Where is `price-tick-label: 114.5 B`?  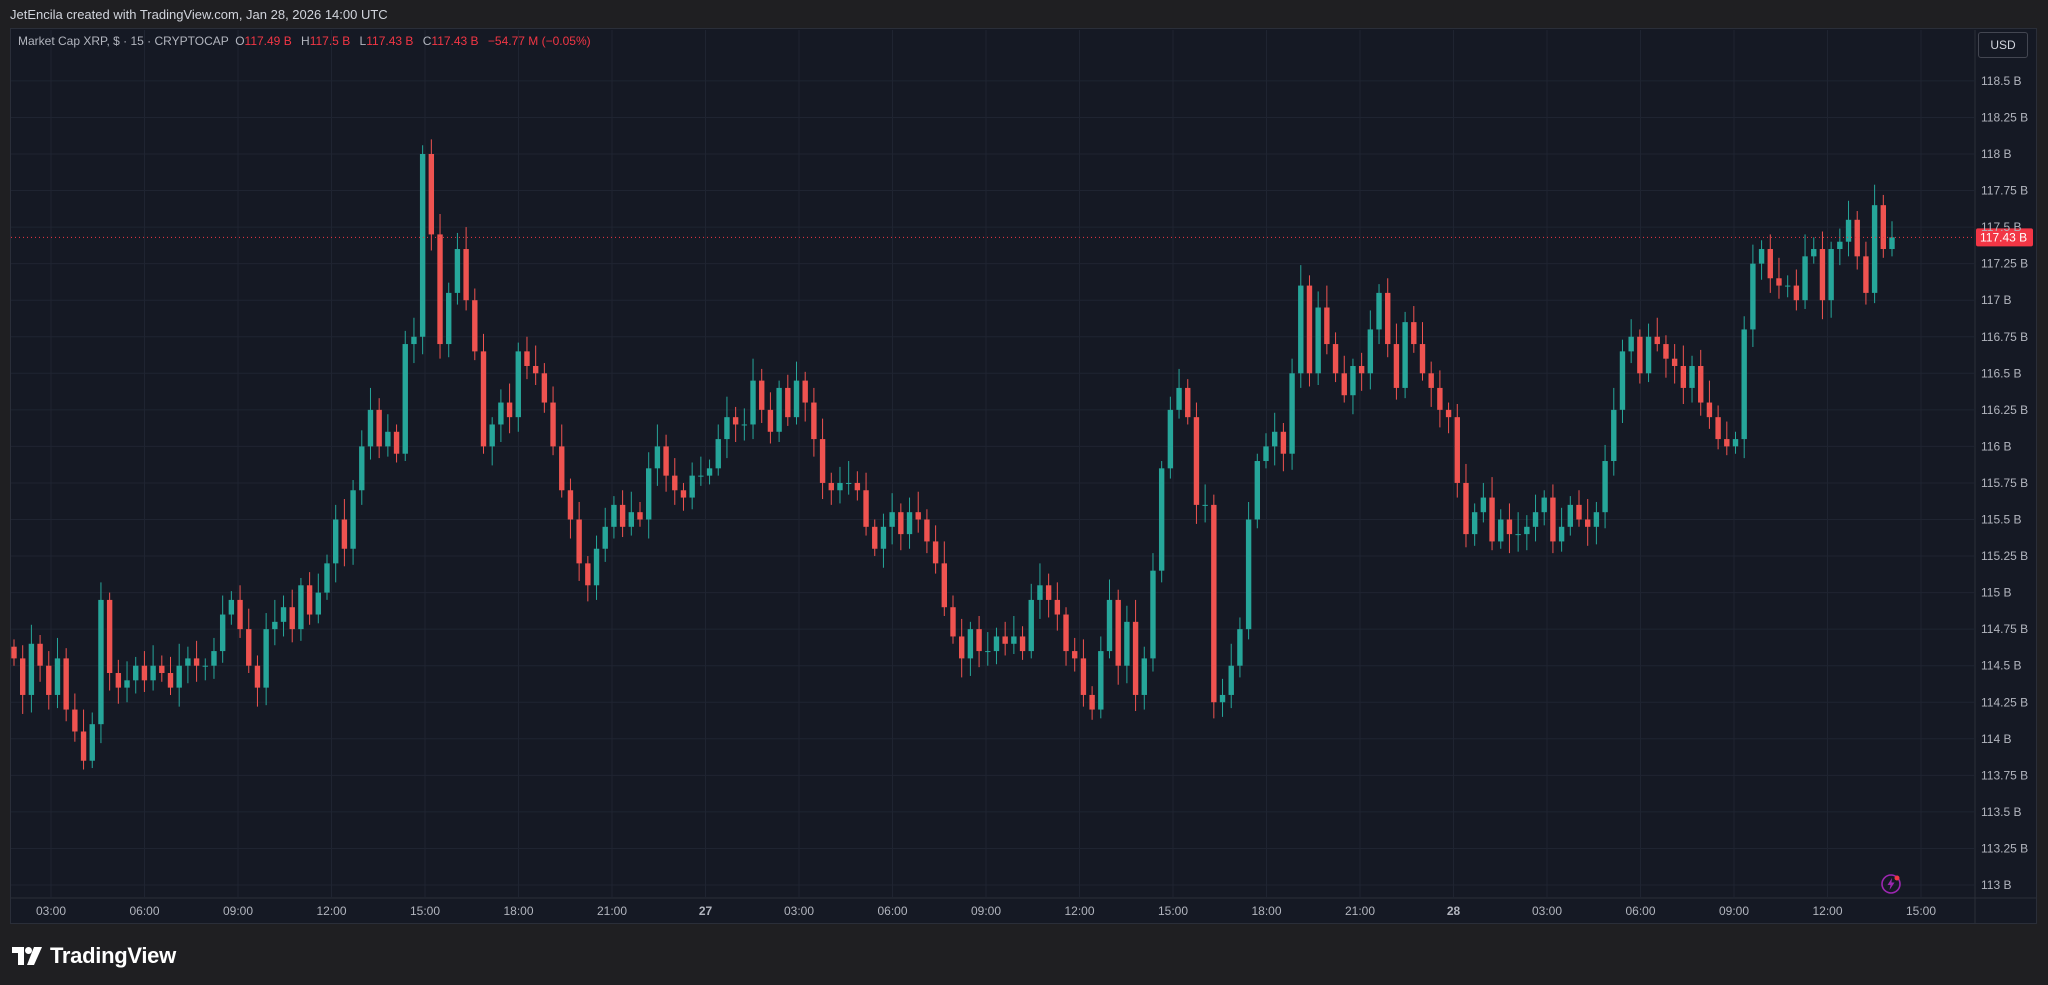
price-tick-label: 114.5 B is located at coordinates (2001, 666).